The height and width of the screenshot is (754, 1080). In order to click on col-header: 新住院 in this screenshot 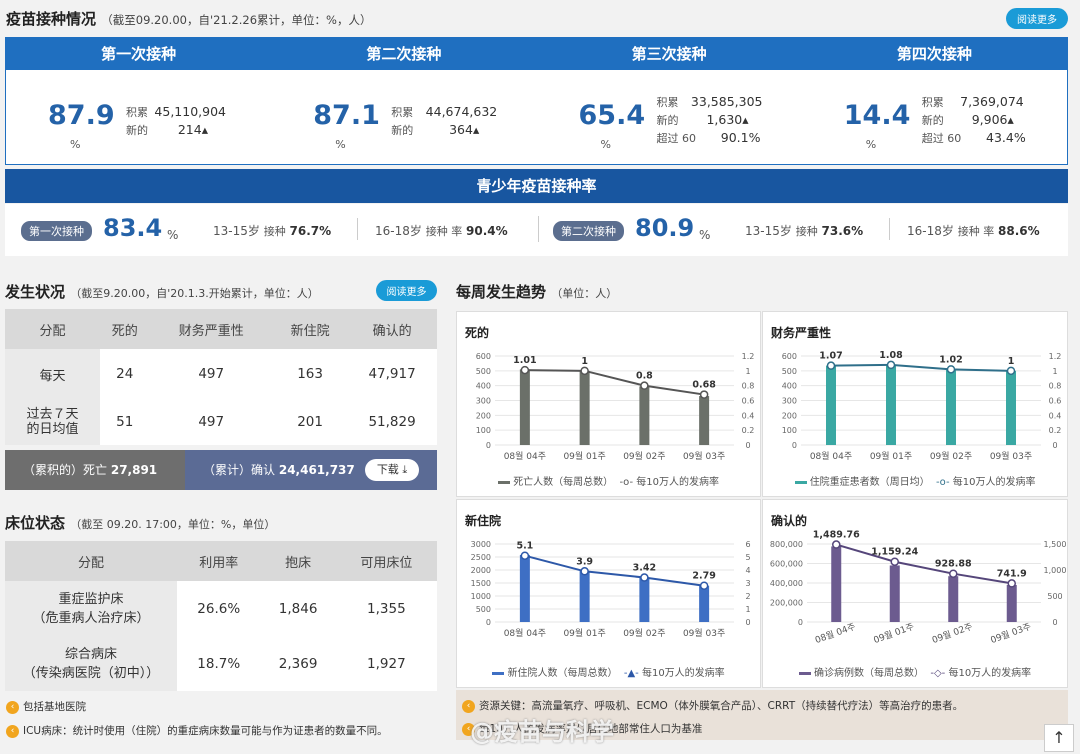, I will do `click(310, 329)`.